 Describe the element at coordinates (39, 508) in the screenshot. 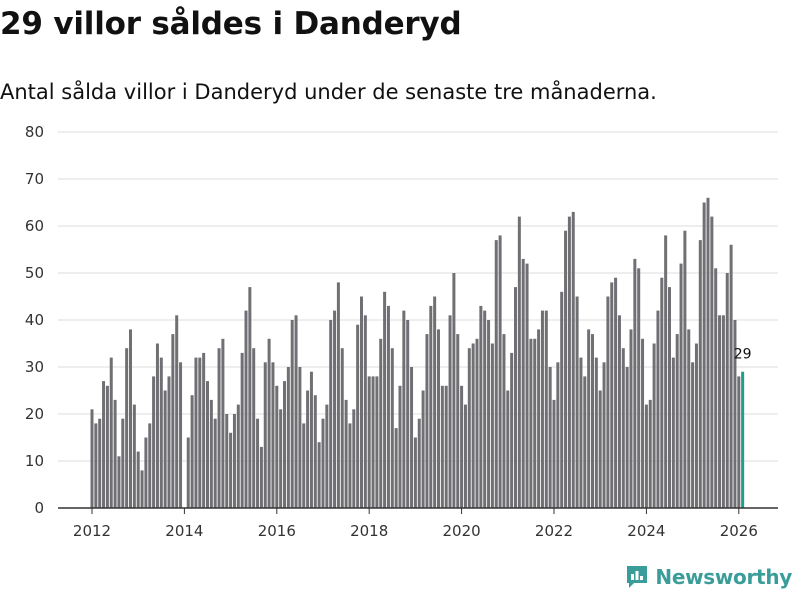

I see `y-tick-label: 0` at that location.